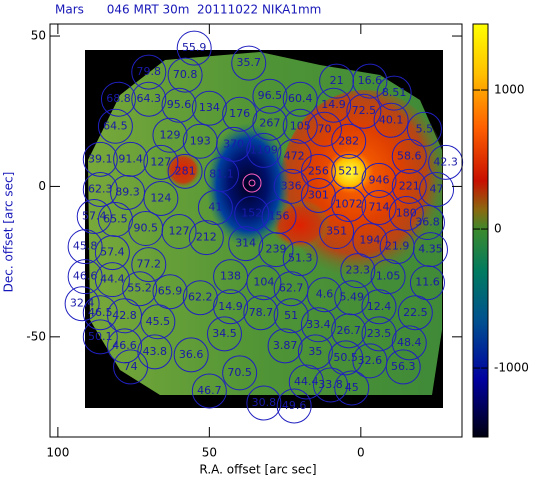 This screenshot has height=488, width=543. I want to click on detector-label: 41, so click(215, 206).